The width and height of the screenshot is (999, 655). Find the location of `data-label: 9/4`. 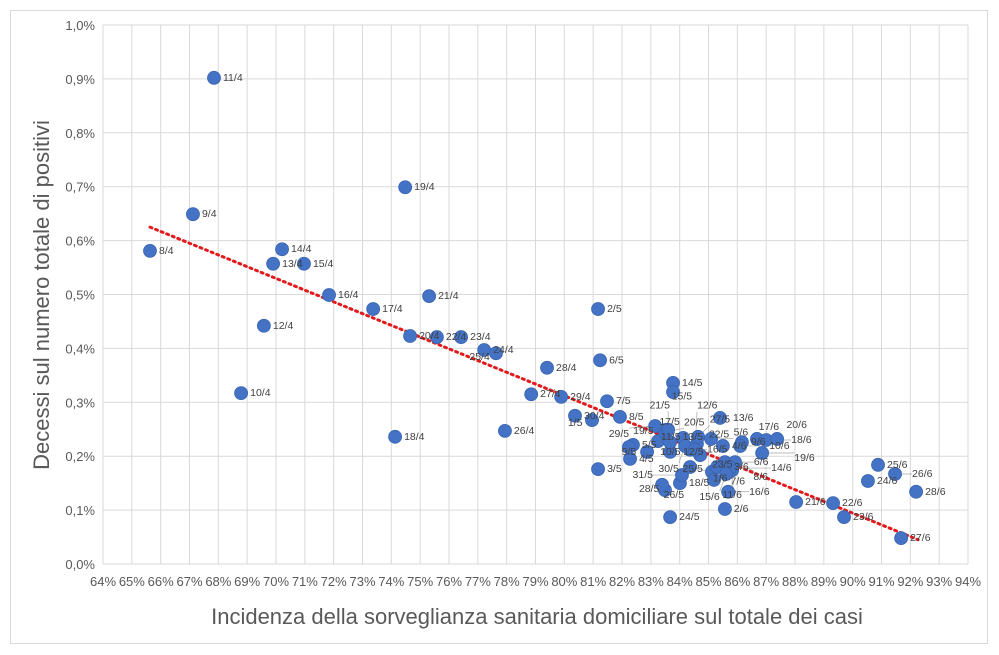

data-label: 9/4 is located at coordinates (209, 214).